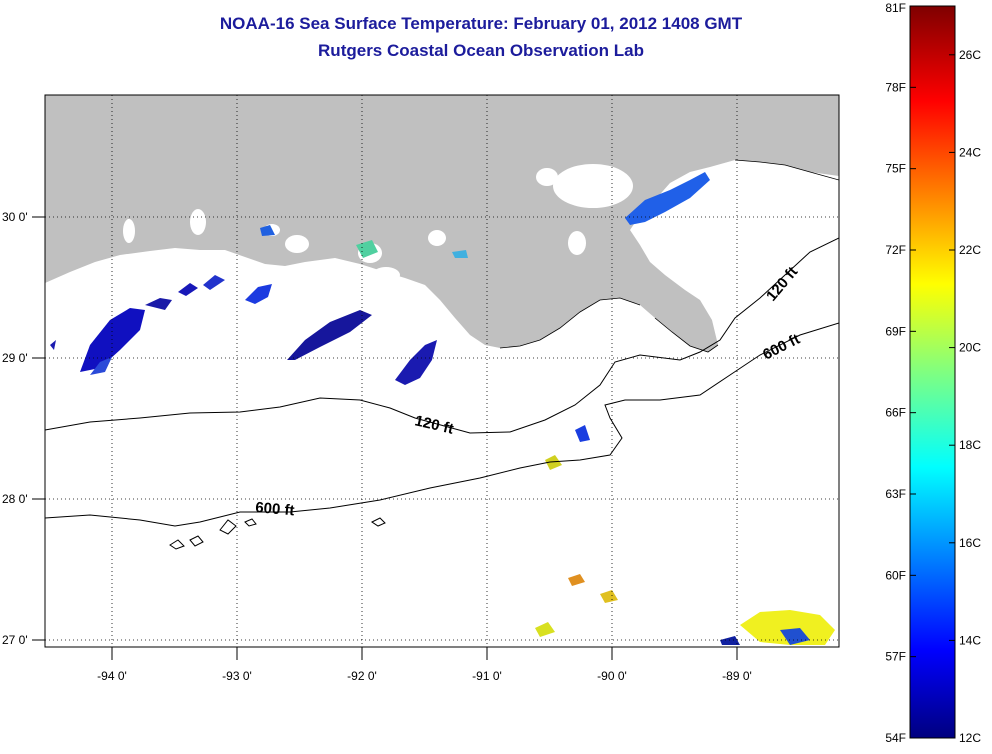  I want to click on lon-label: -90 0', so click(612, 676).